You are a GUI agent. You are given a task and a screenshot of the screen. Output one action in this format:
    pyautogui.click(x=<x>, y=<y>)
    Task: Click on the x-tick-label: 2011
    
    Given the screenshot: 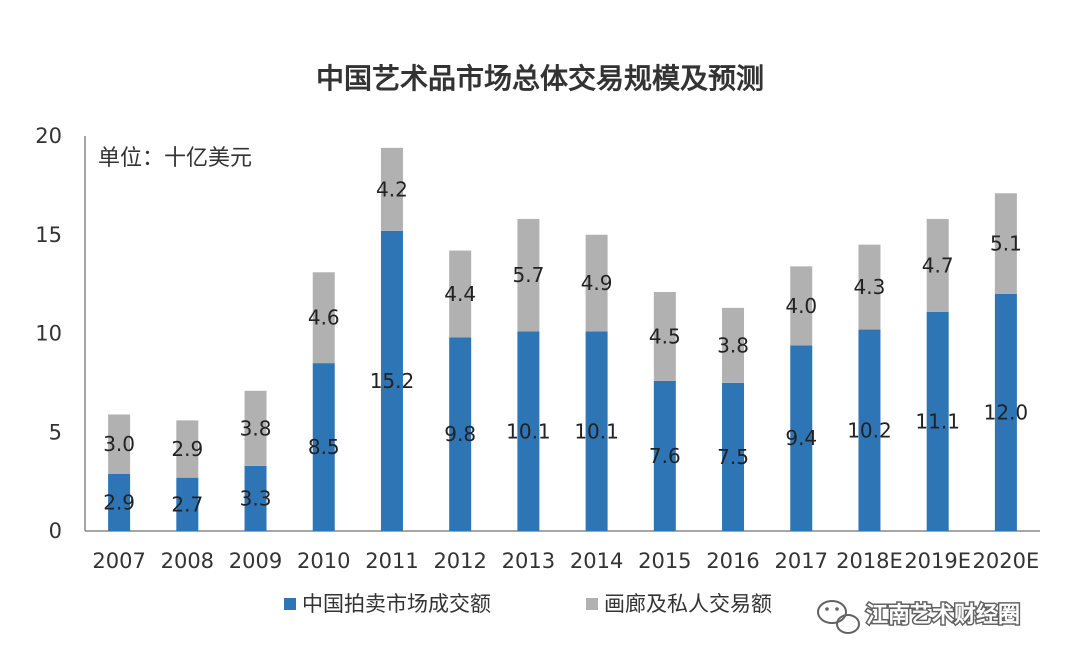 What is the action you would take?
    pyautogui.click(x=391, y=561)
    